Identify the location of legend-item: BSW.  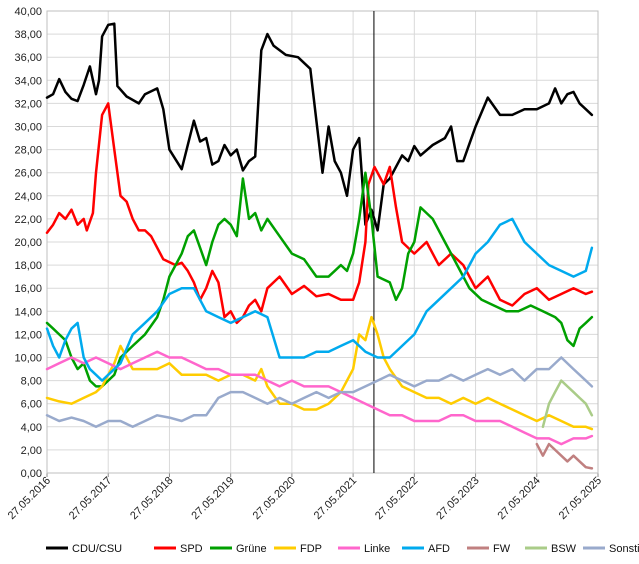
(551, 549).